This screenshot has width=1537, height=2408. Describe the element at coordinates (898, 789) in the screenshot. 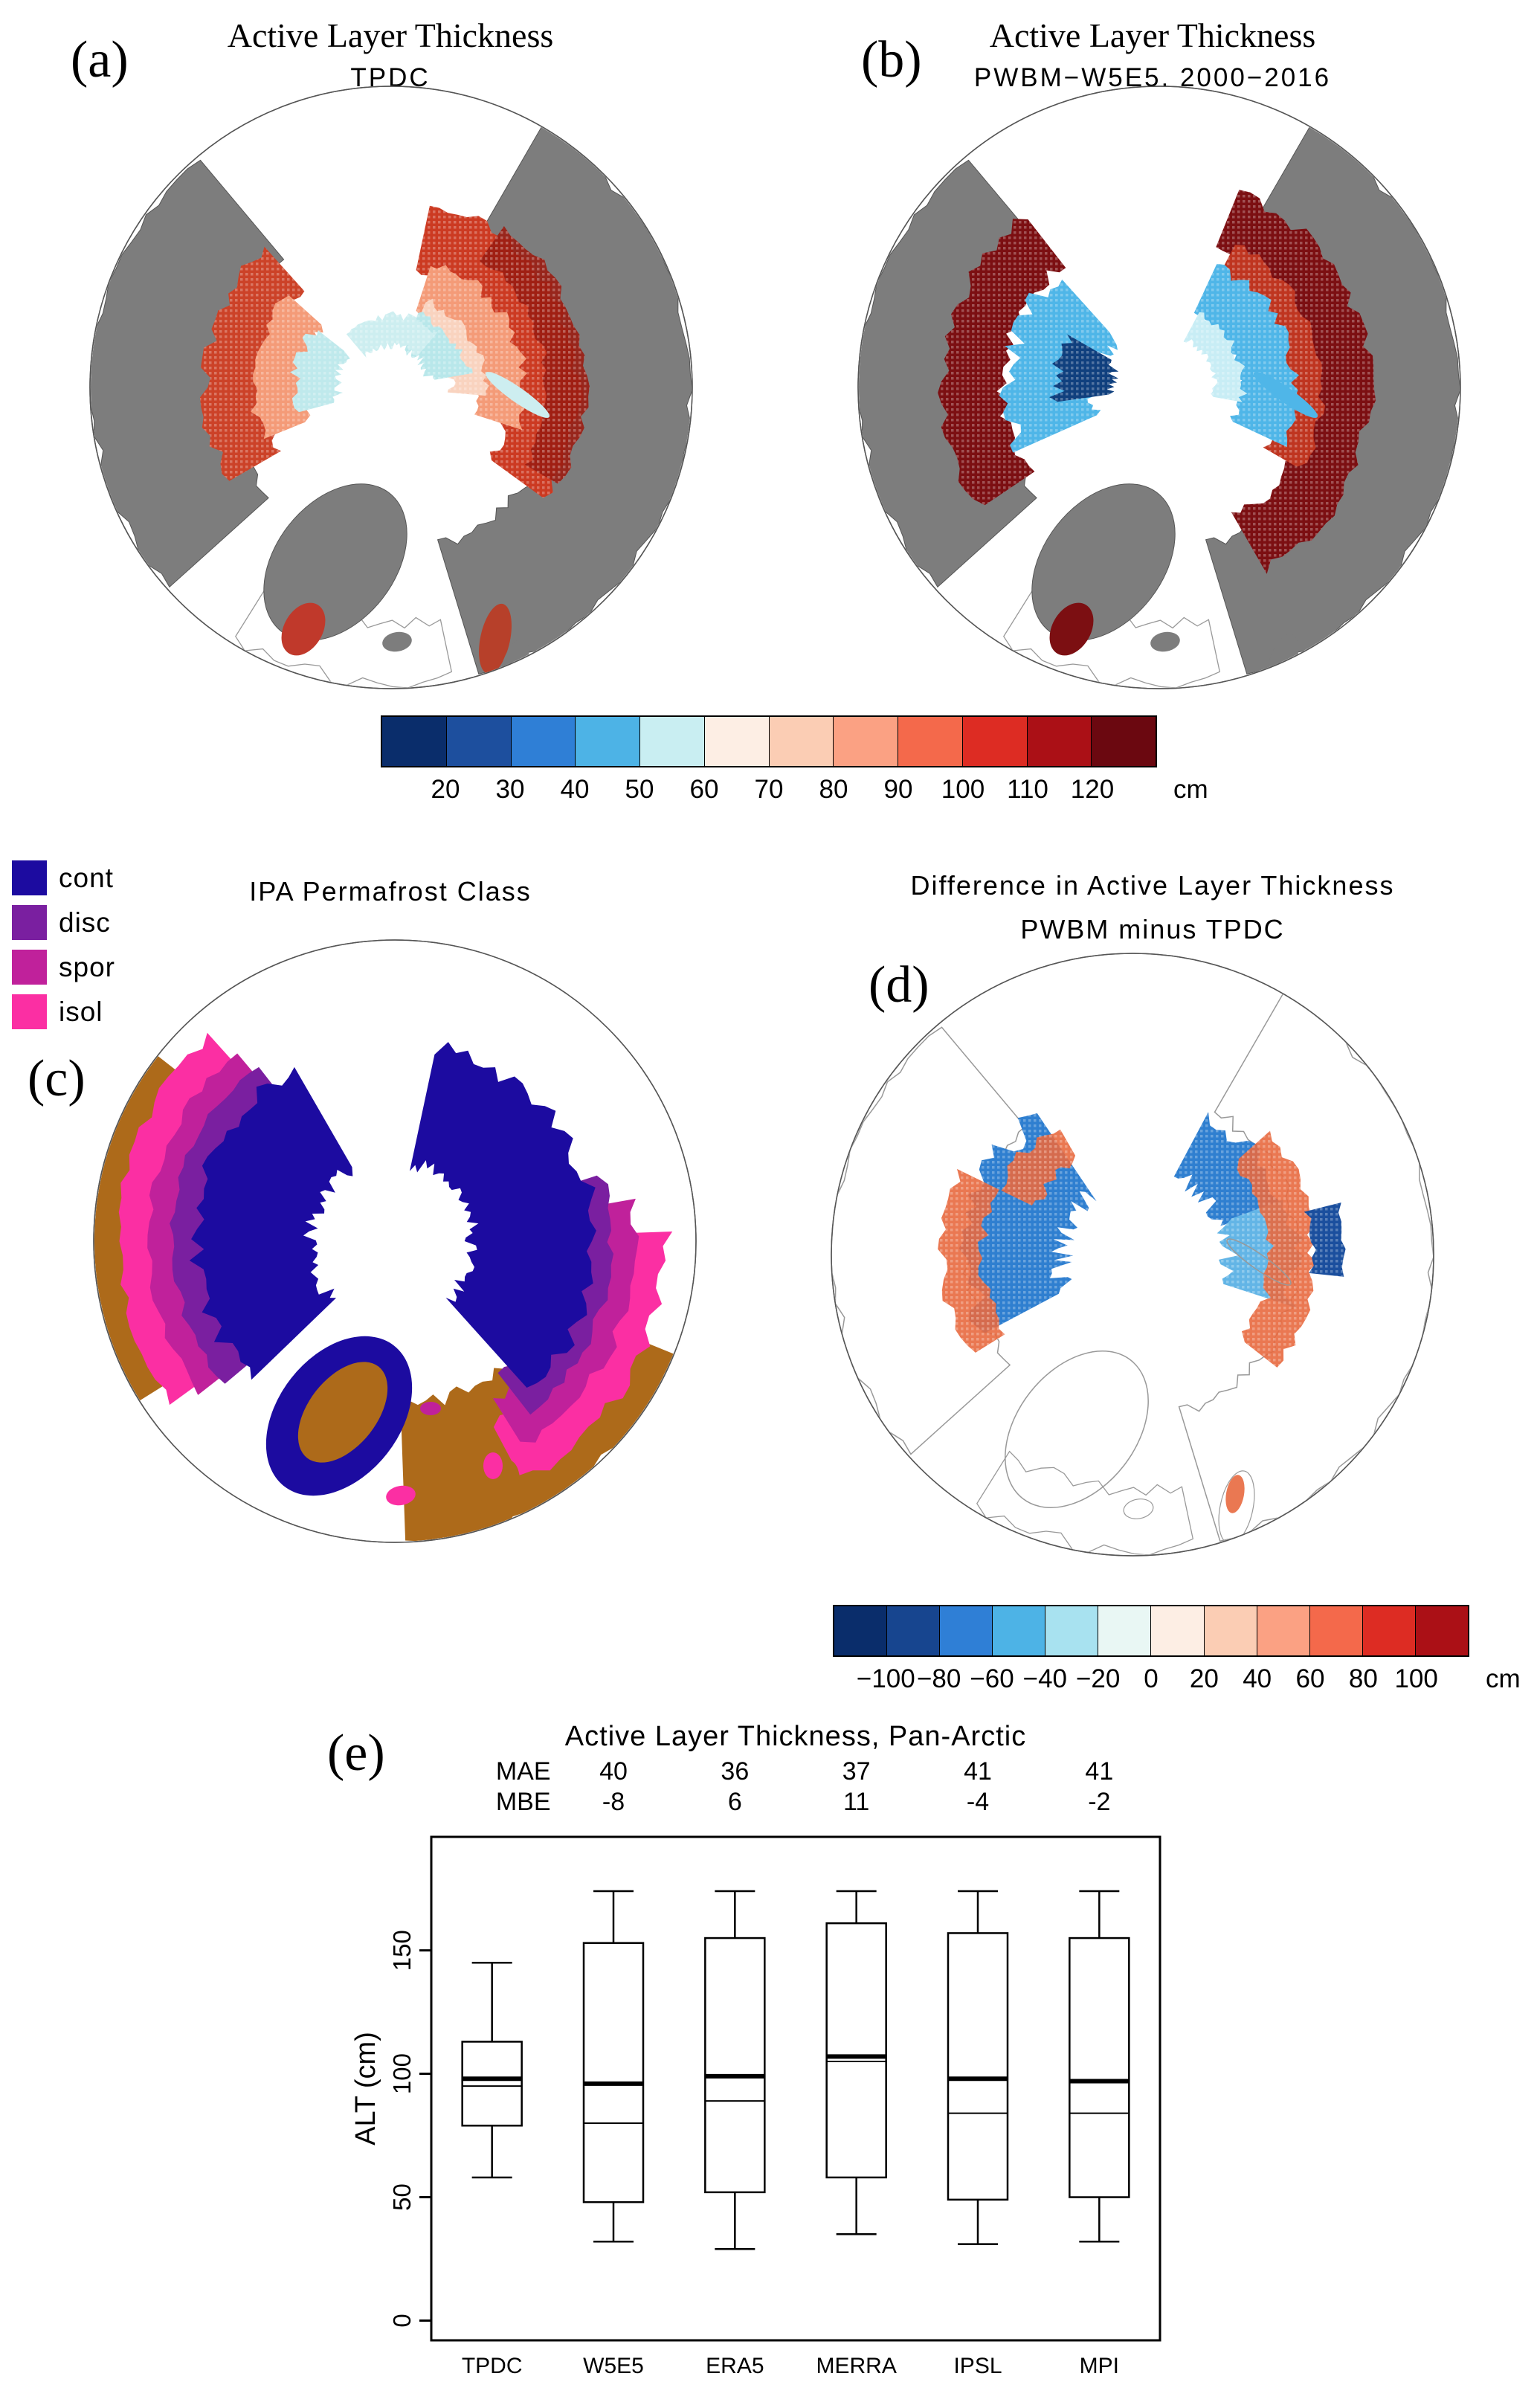

I see `colorbar-tick-label: 90` at that location.